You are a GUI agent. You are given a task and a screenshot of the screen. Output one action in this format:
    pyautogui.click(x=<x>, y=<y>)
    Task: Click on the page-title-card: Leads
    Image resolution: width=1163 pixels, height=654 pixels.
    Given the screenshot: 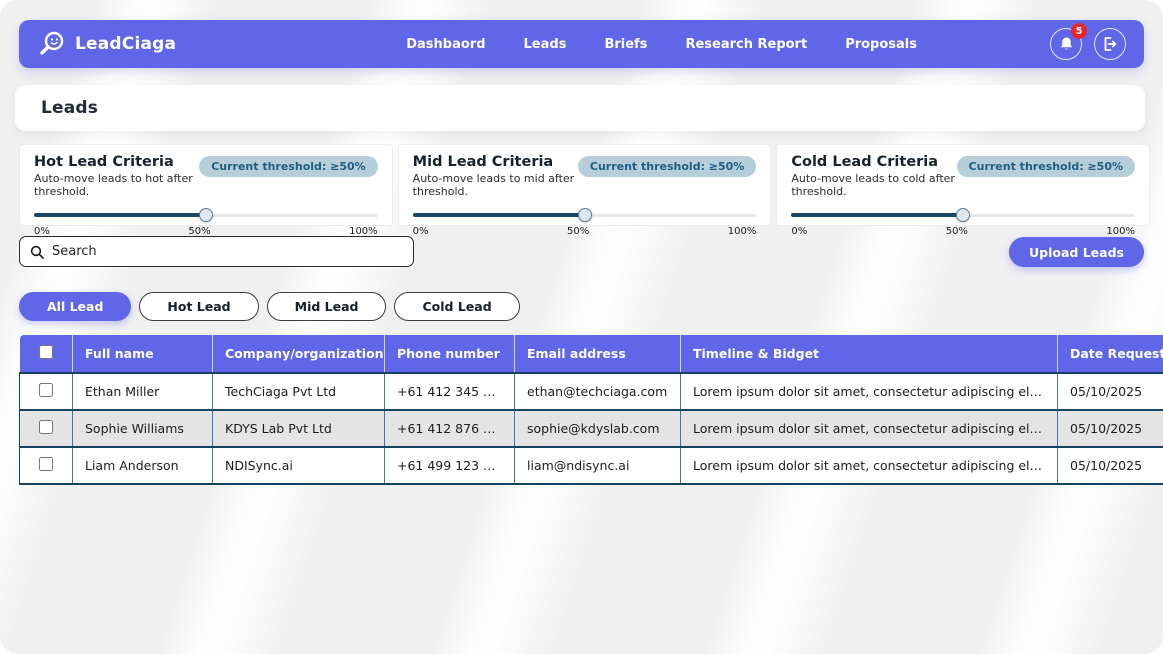 What is the action you would take?
    pyautogui.click(x=580, y=108)
    